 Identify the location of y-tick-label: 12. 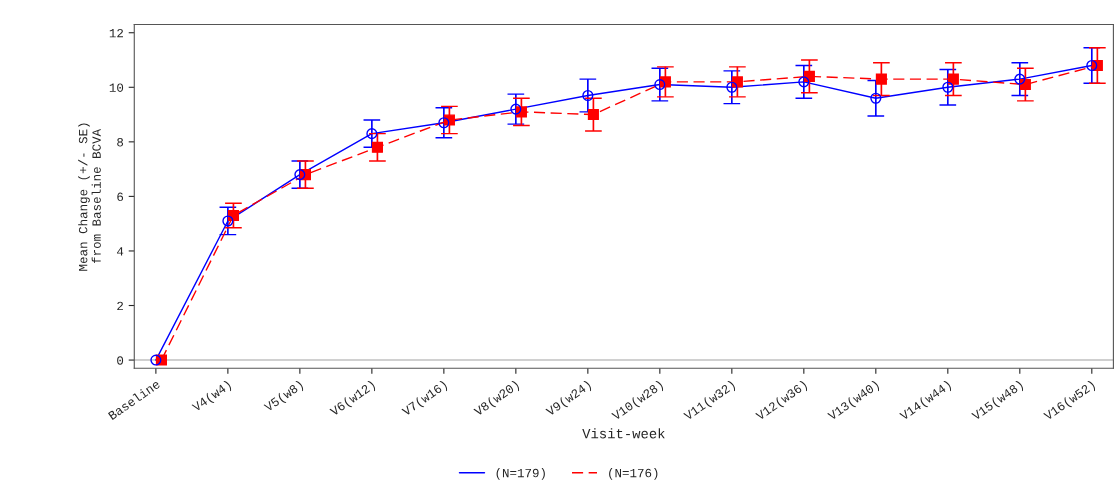
(116, 33).